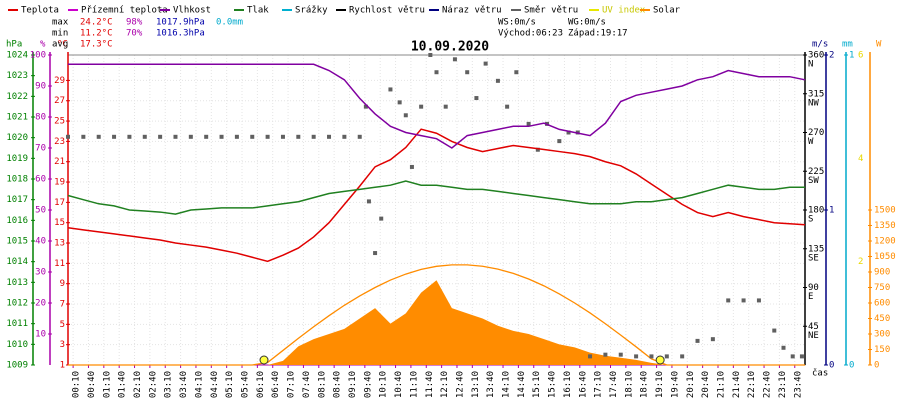  I want to click on compass-label: E, so click(810, 297).